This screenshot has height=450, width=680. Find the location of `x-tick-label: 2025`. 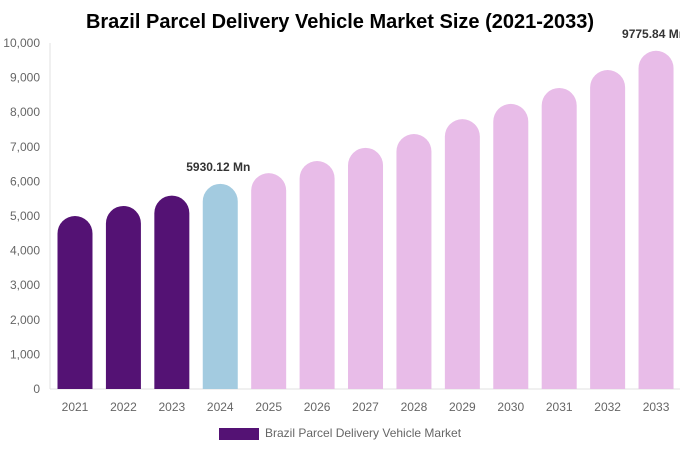

x-tick-label: 2025 is located at coordinates (268, 407).